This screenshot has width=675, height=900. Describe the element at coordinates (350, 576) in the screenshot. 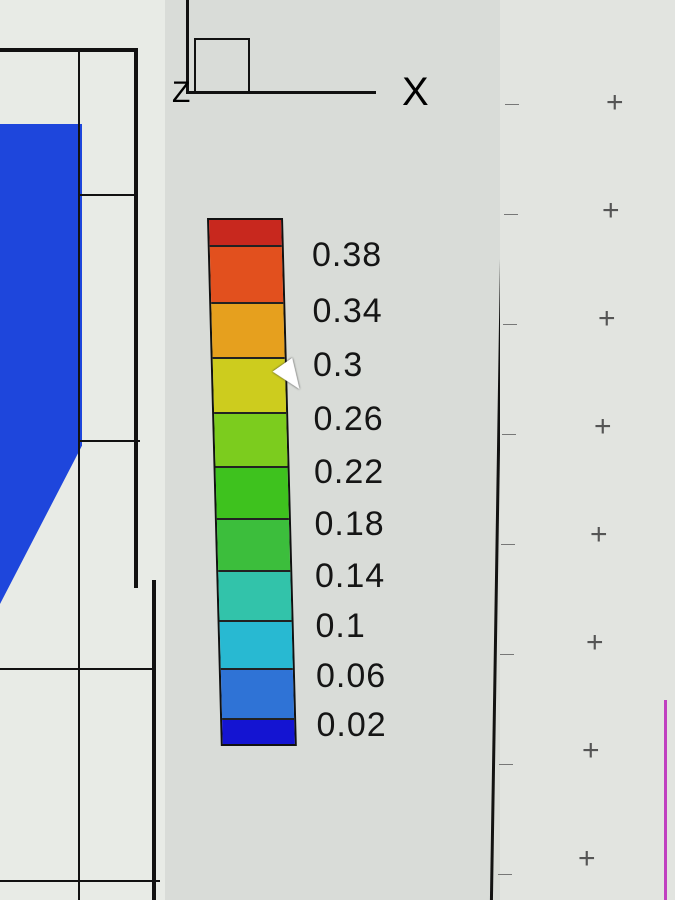

I see `legend-label: 0.14` at that location.